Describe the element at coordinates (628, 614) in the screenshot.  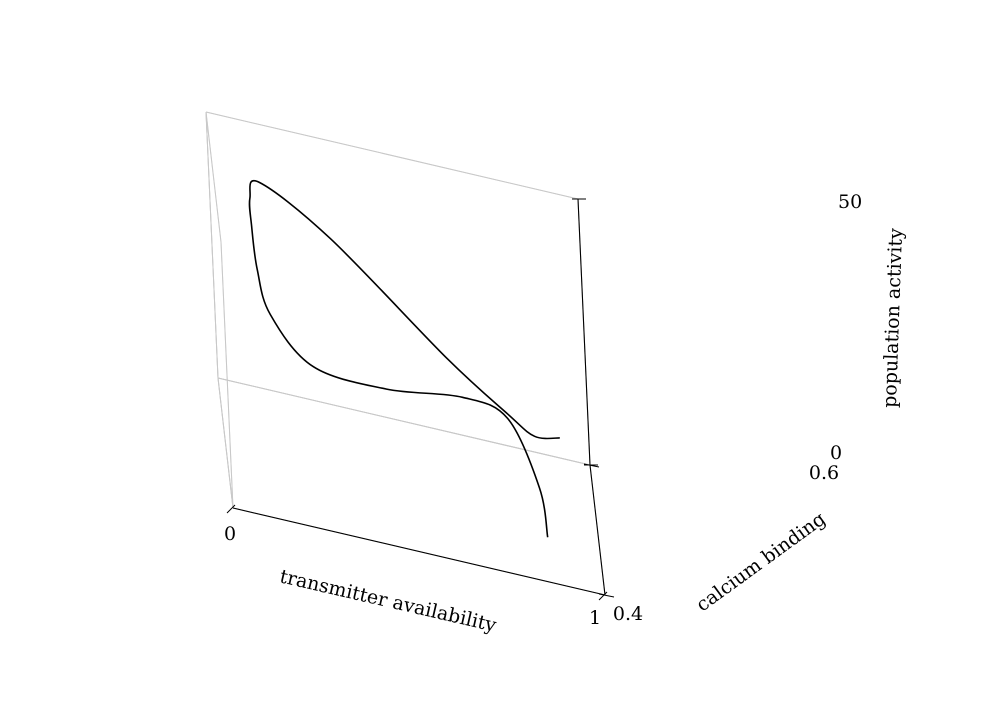
I see `y-tick-label-0: 0.4` at that location.